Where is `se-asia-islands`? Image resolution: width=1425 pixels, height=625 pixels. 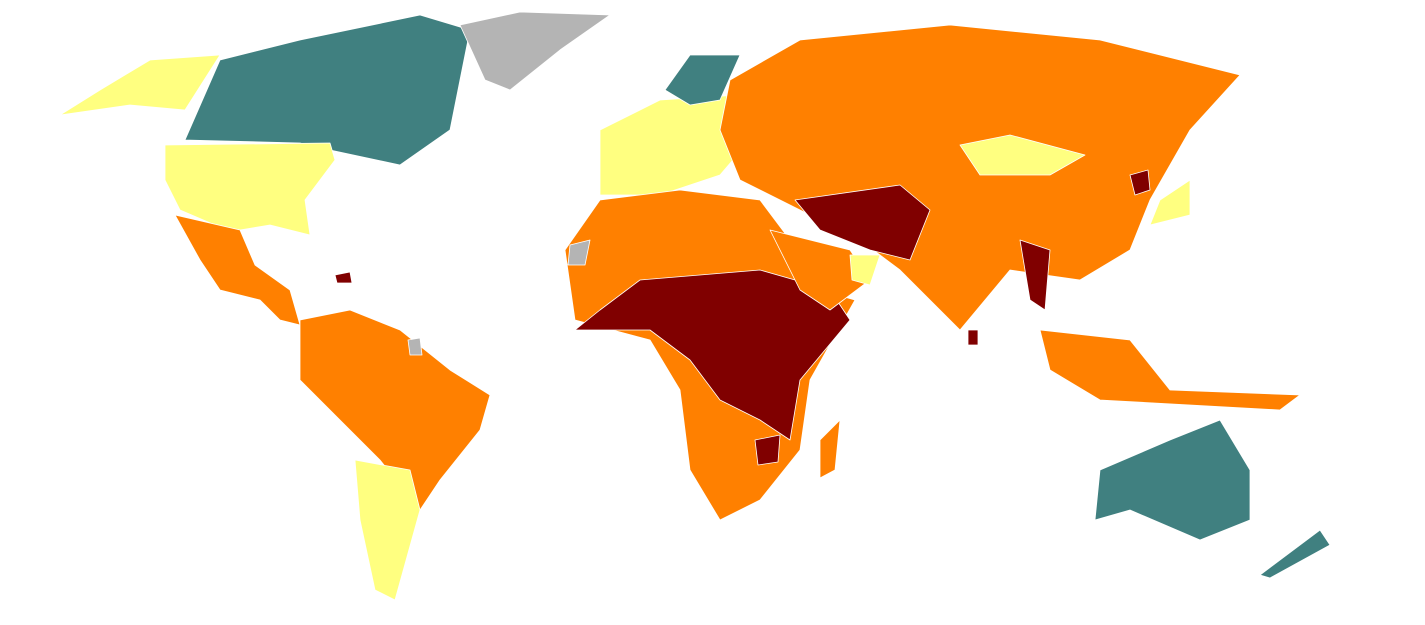
se-asia-islands is located at coordinates (1170, 370).